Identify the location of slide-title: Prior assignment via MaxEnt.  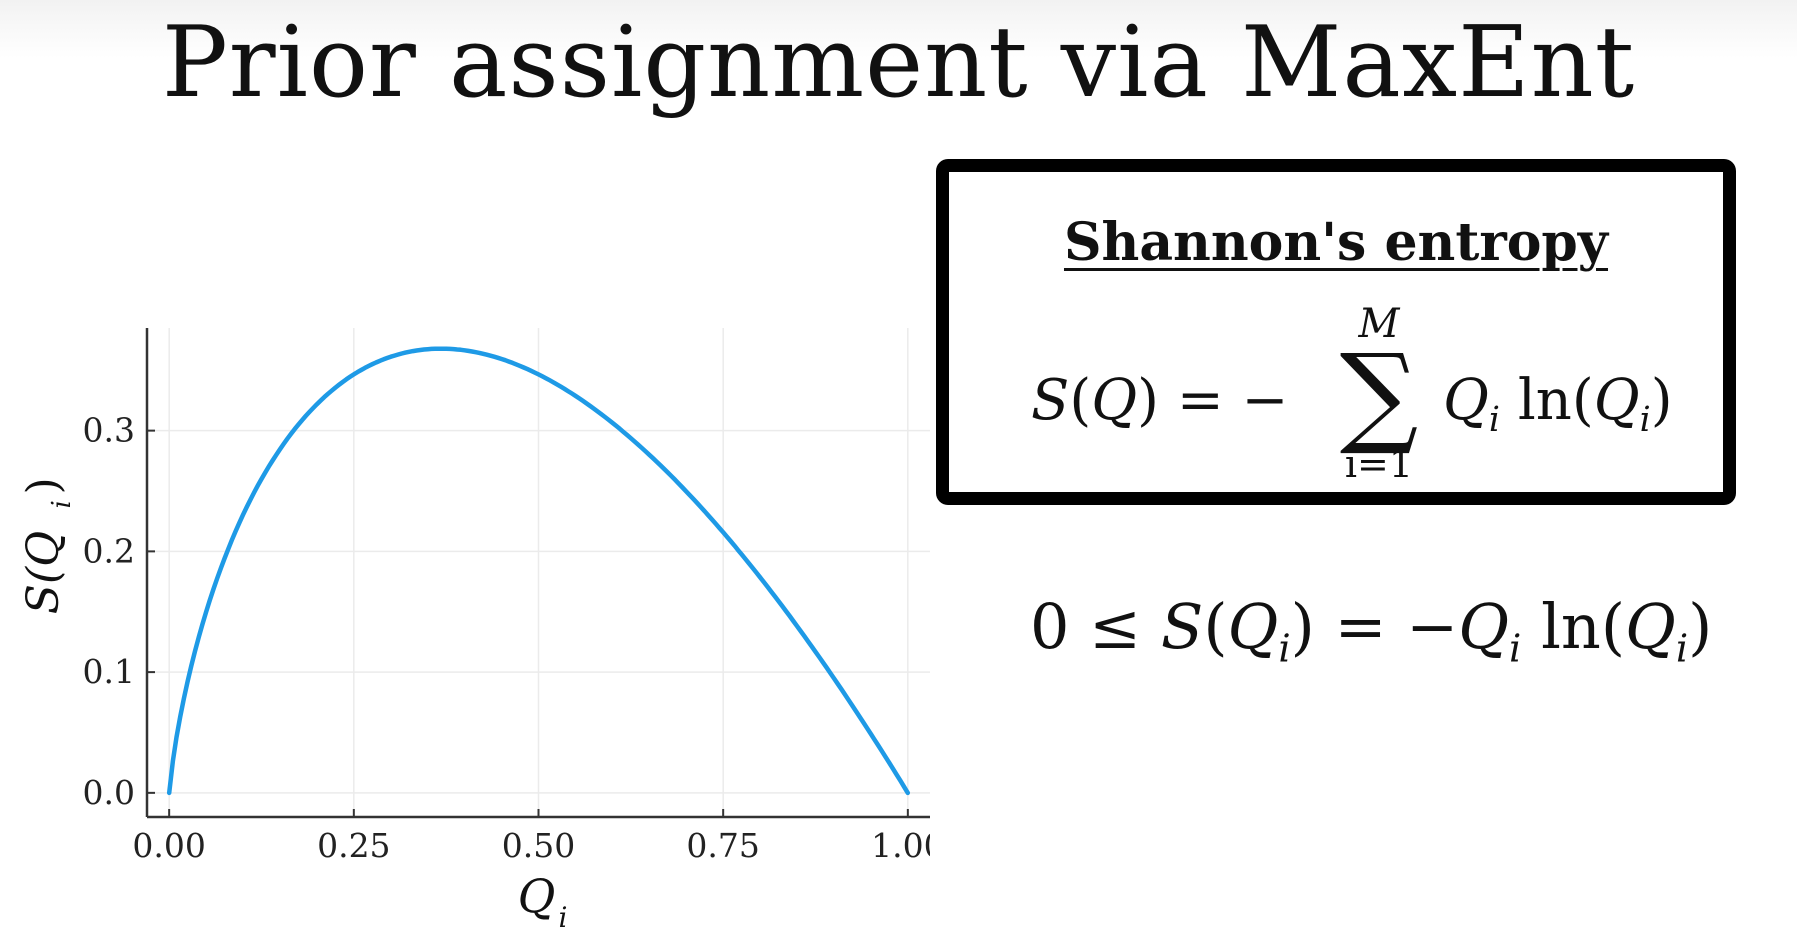
(898, 63).